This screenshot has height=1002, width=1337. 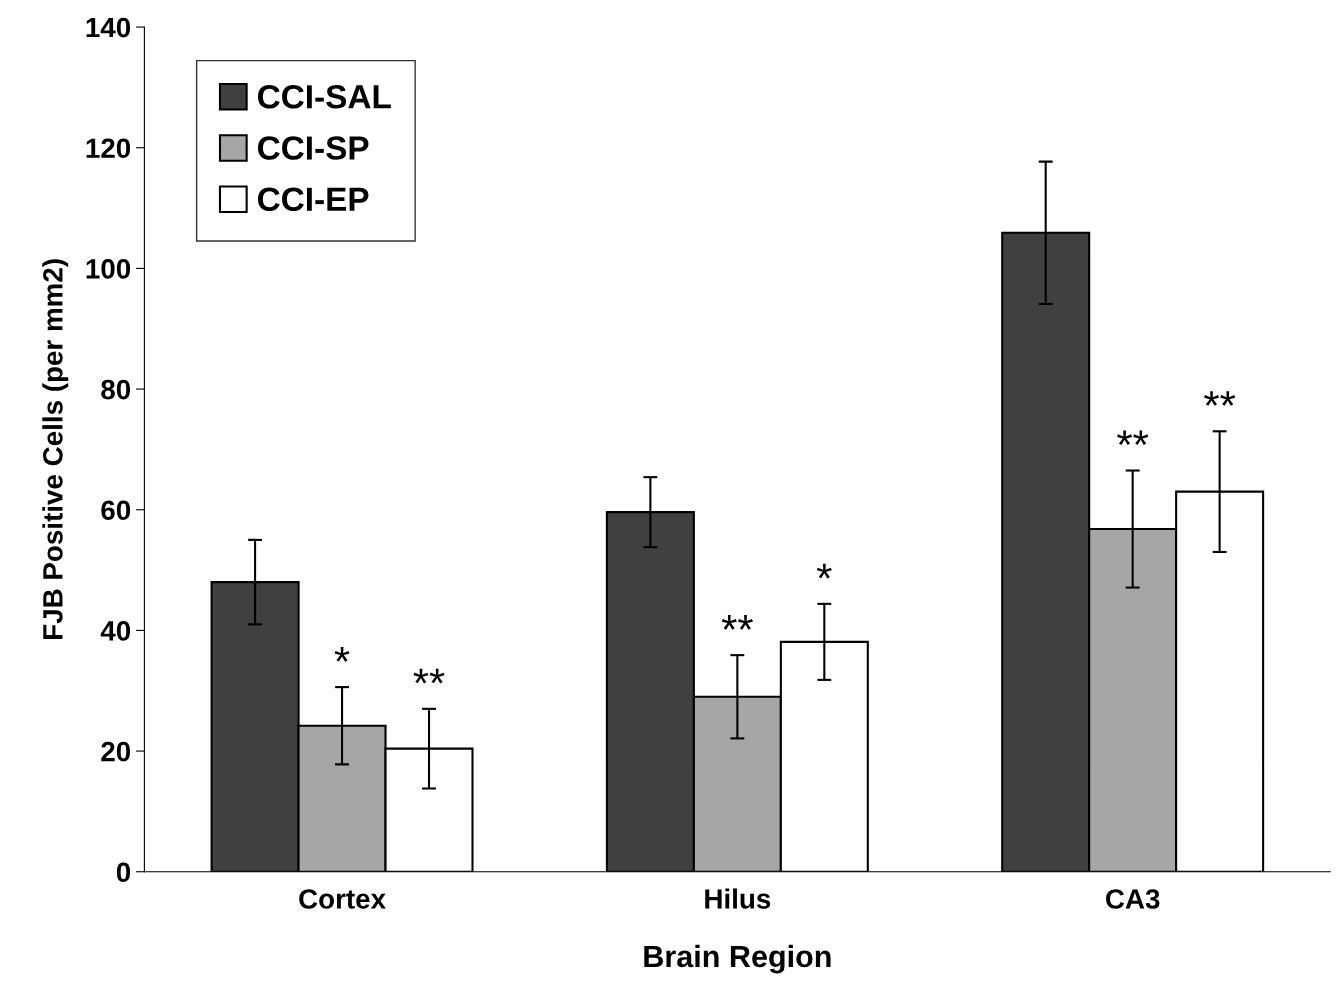 I want to click on y-tick-label: 120, so click(x=108, y=148).